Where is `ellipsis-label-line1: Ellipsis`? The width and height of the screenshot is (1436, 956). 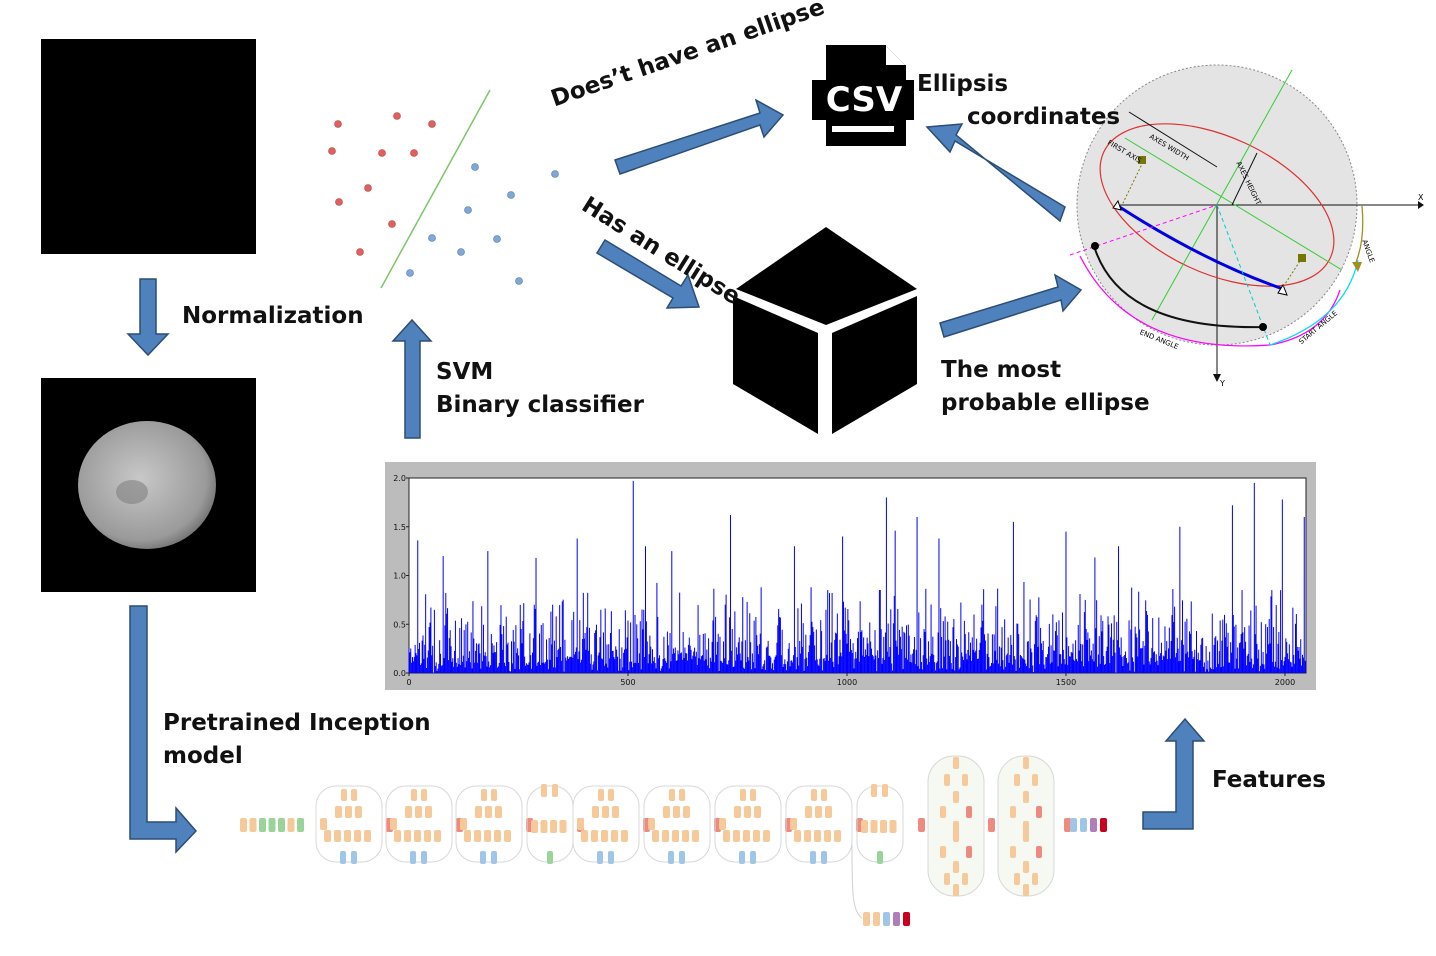 ellipsis-label-line1: Ellipsis is located at coordinates (963, 84).